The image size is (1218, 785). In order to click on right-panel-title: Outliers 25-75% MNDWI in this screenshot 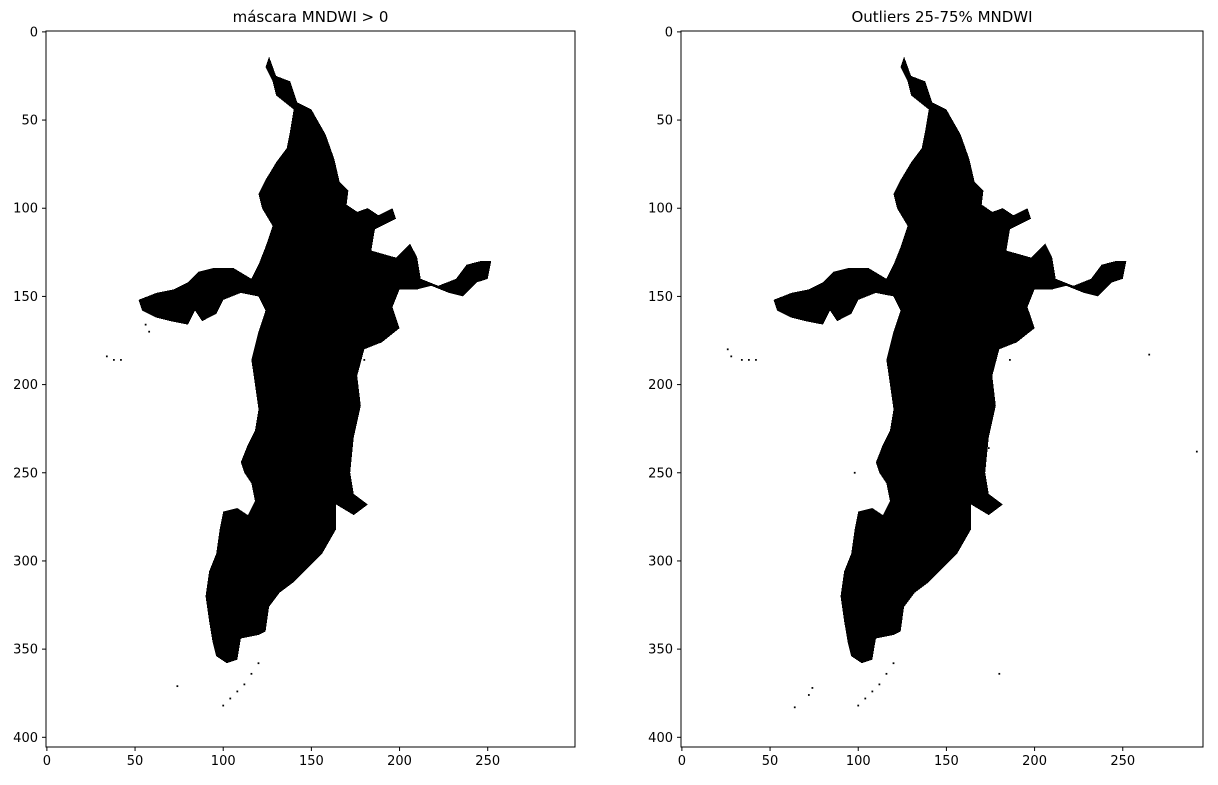, I will do `click(941, 17)`.